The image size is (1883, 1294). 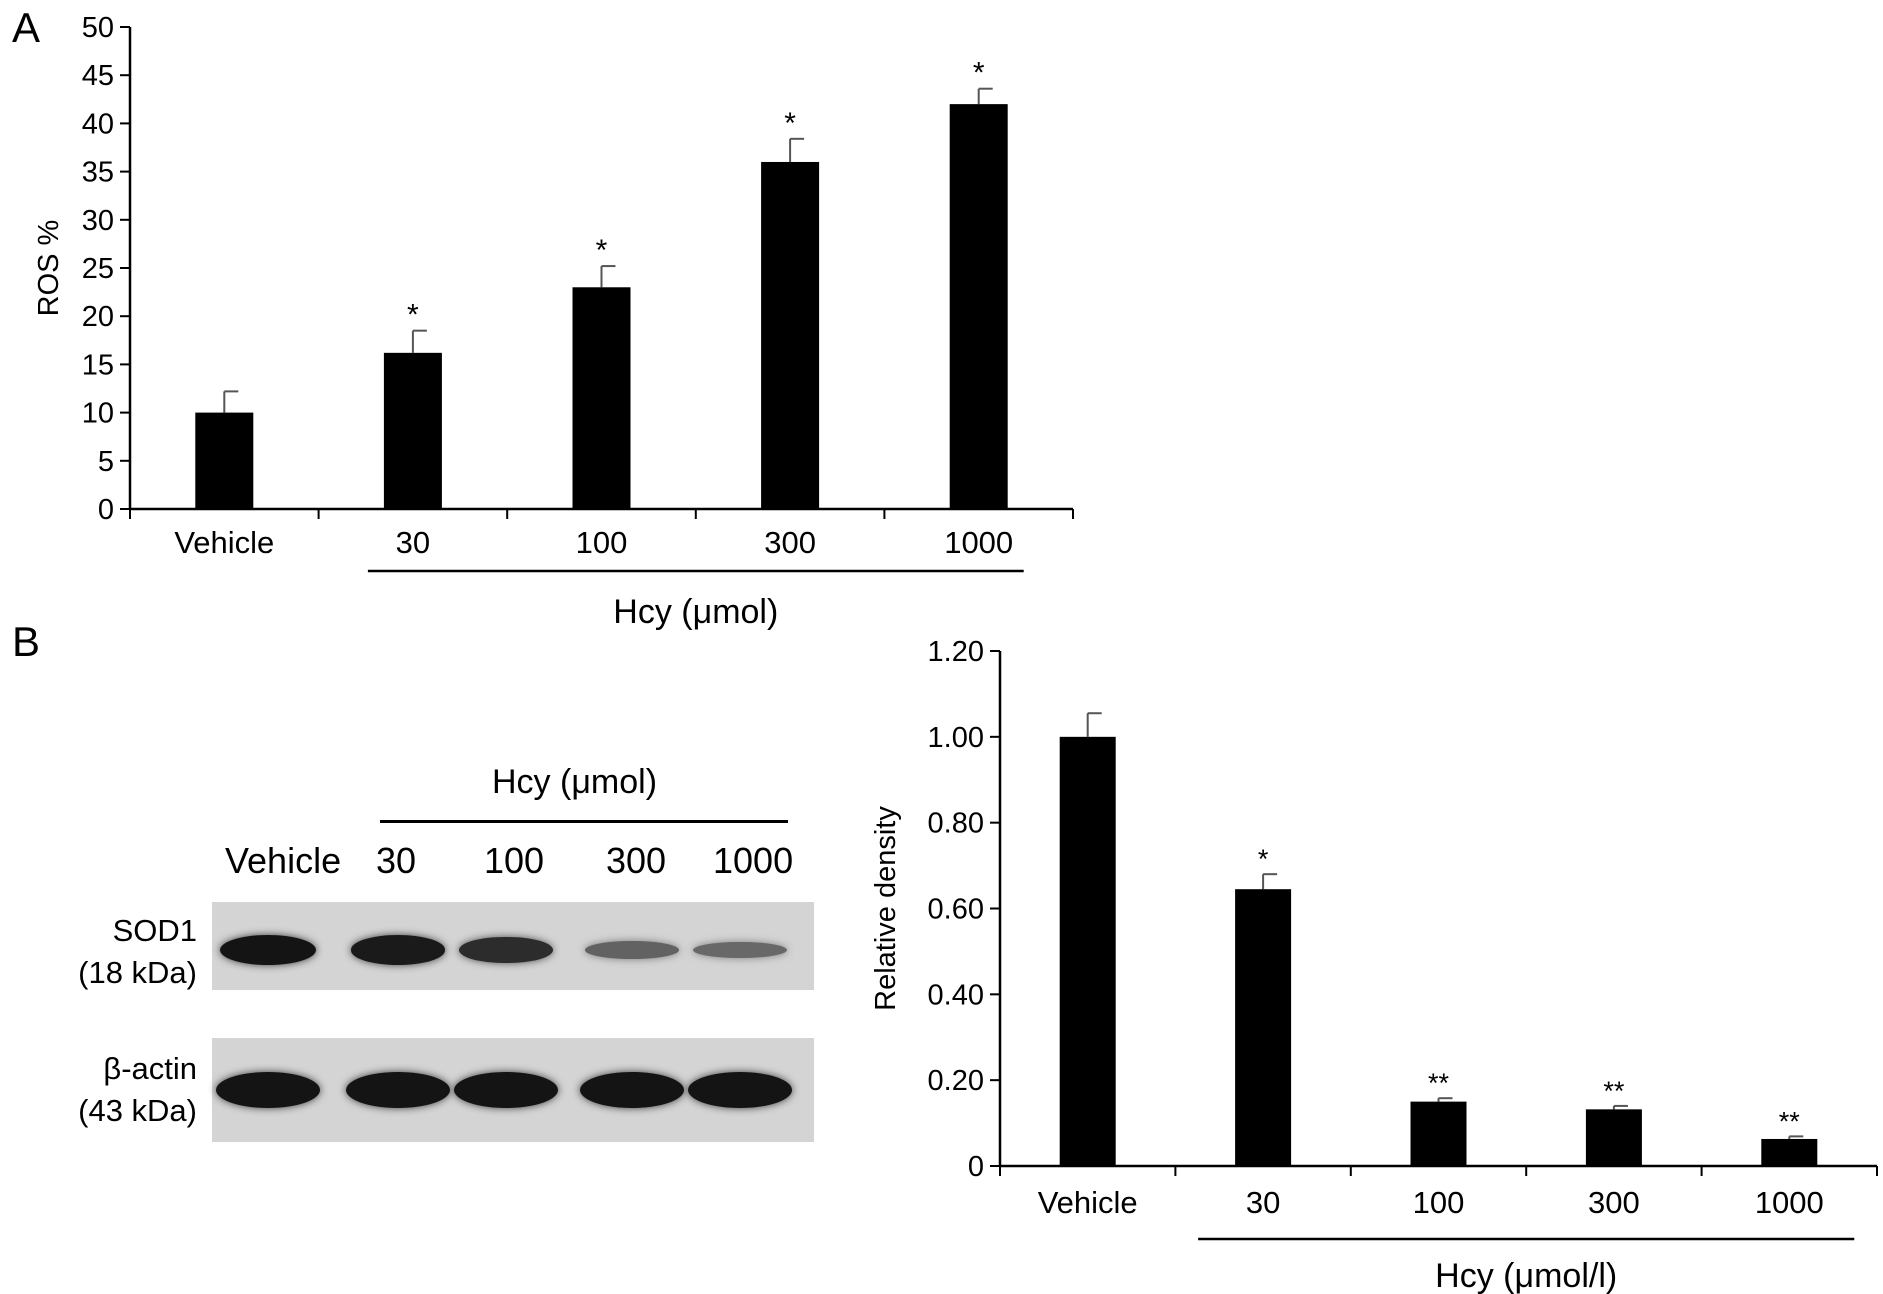 I want to click on y-tick-label: 0.80, so click(x=956, y=824).